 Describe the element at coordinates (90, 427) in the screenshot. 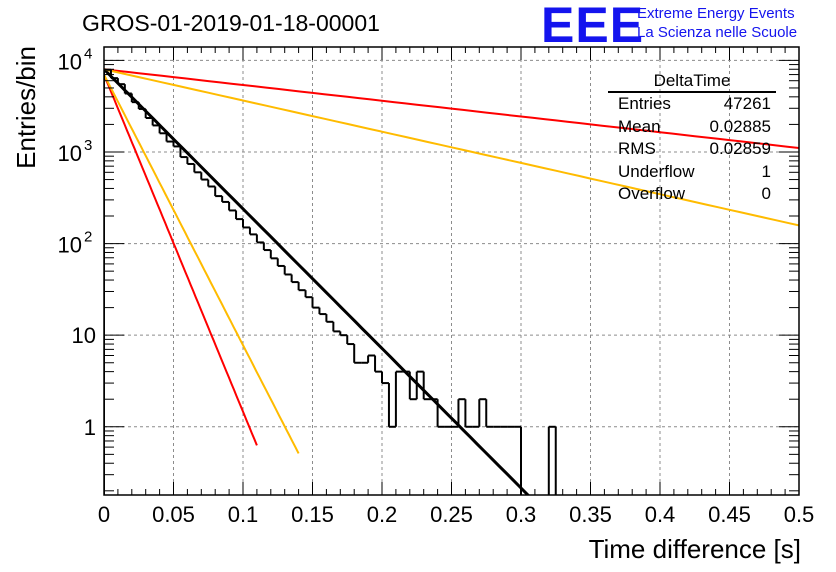

I see `y-tick-label: 1` at that location.